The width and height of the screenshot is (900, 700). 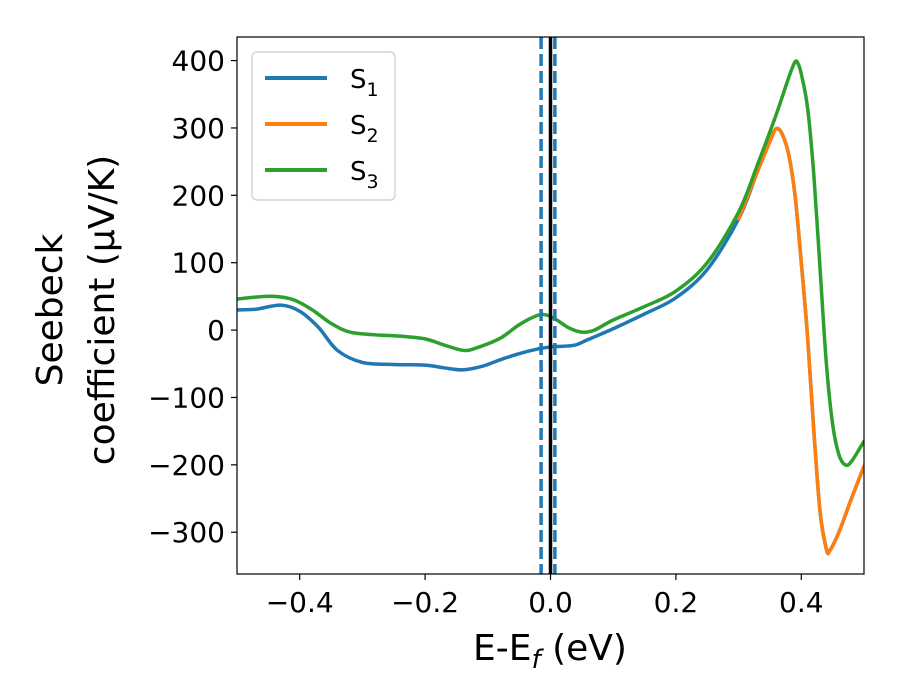 What do you see at coordinates (364, 83) in the screenshot?
I see `legend-label-1: S1` at bounding box center [364, 83].